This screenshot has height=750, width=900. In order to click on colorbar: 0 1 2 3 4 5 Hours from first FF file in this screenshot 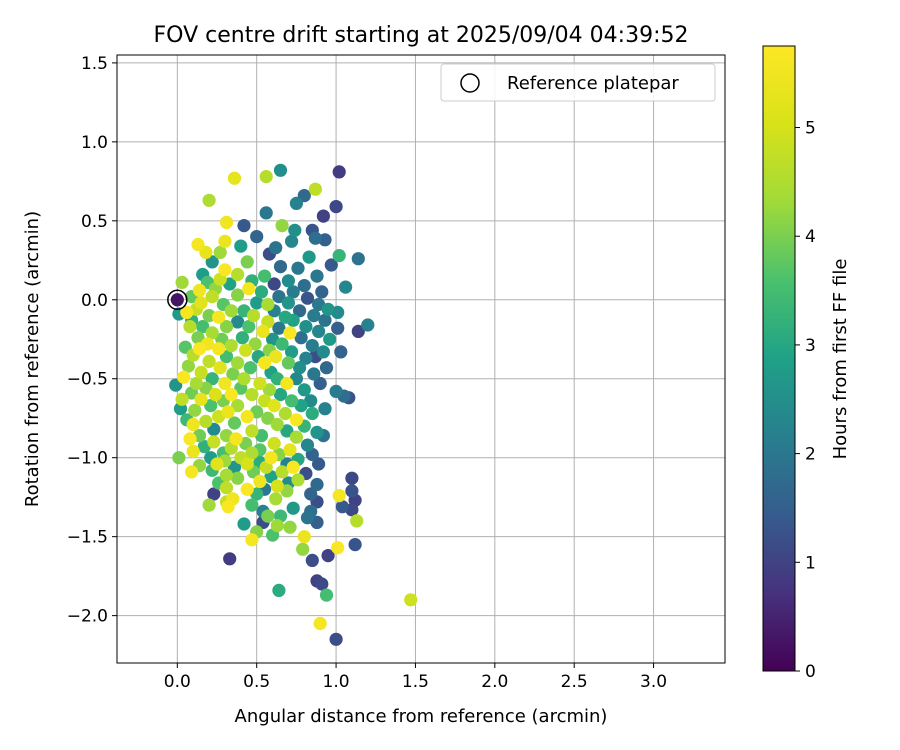, I will do `click(806, 363)`.